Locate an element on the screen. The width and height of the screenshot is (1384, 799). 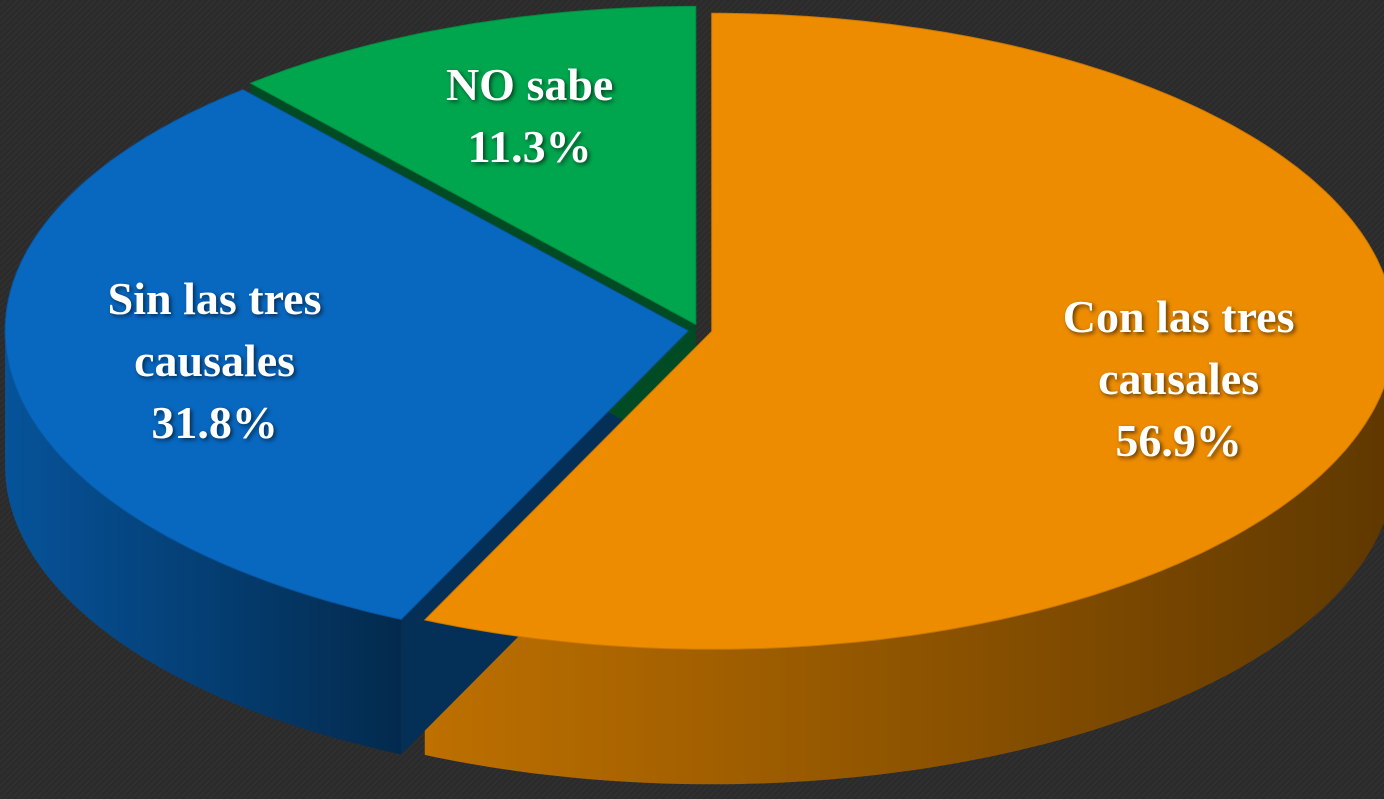
value-label: 56.9% is located at coordinates (1178, 441).